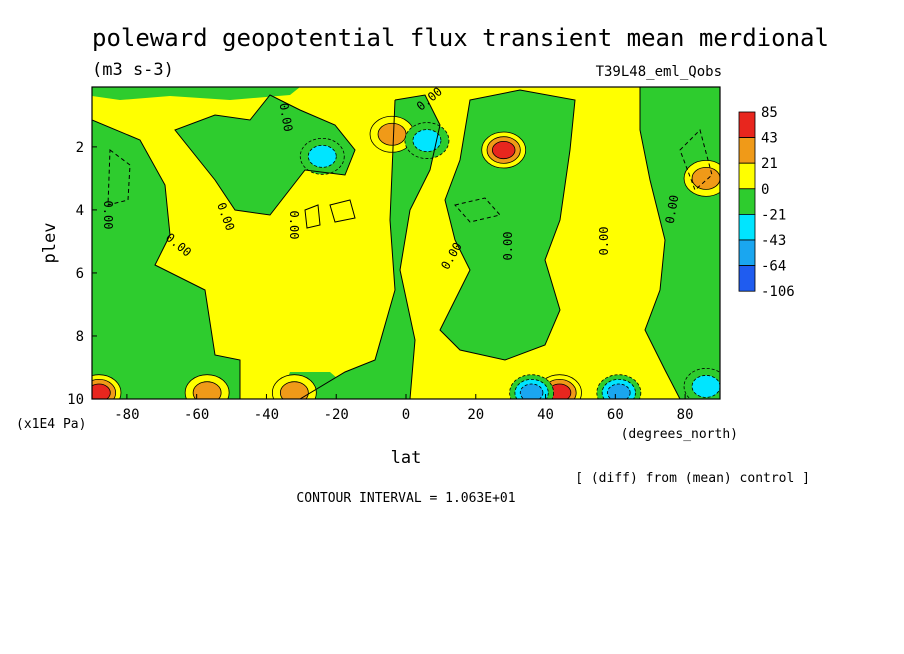 The height and width of the screenshot is (654, 904). Describe the element at coordinates (773, 241) in the screenshot. I see `colorbar-label: -43` at that location.